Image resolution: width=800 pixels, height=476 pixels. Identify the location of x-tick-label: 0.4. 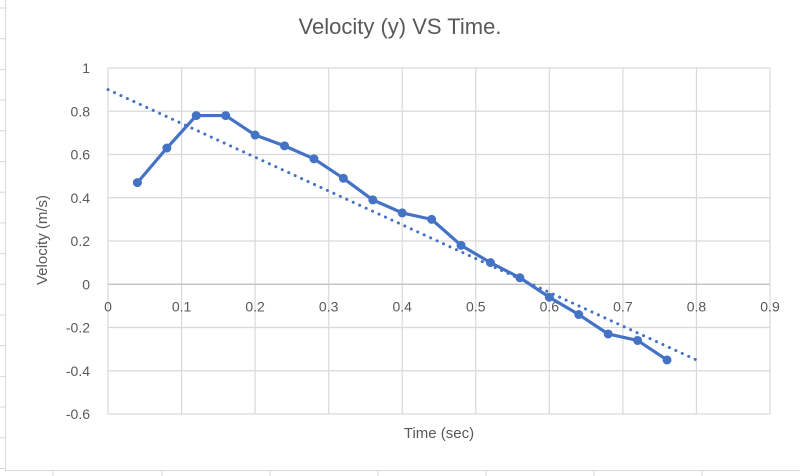
(402, 306).